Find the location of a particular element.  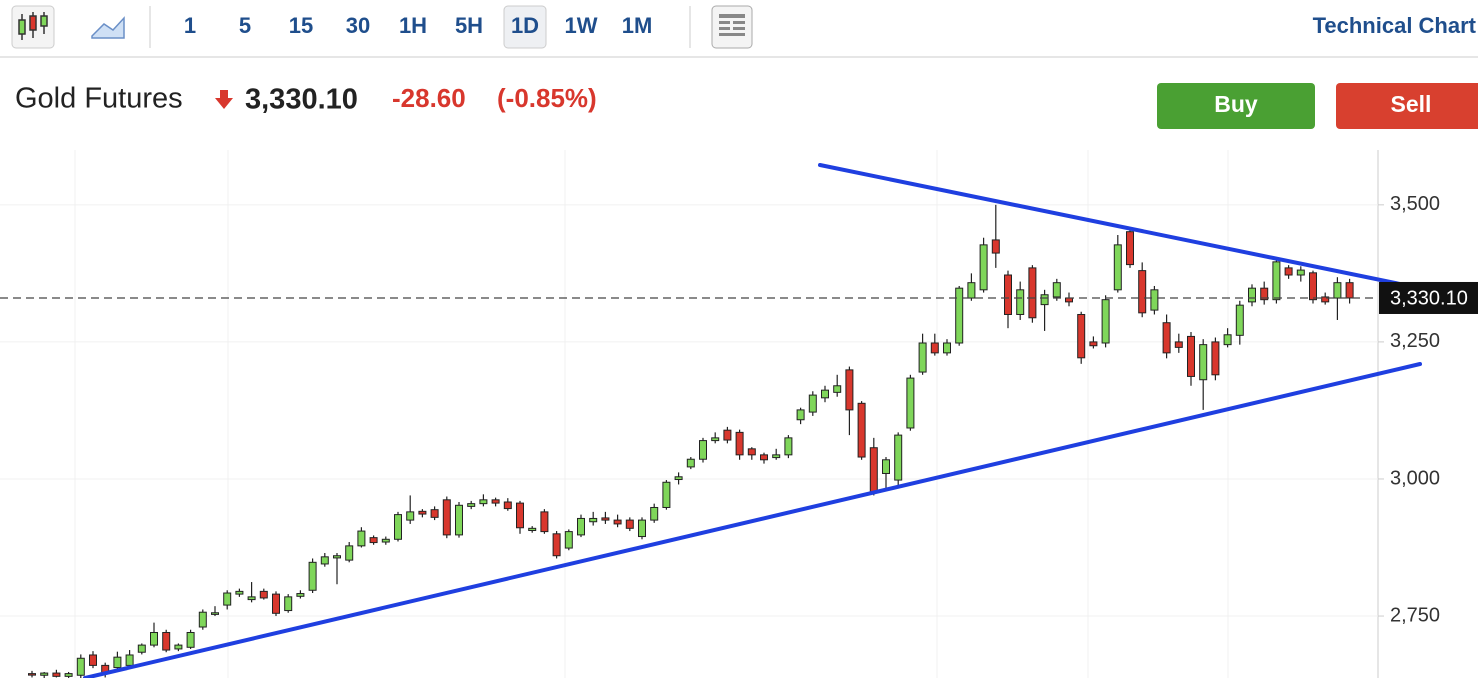

sell-button is located at coordinates (1407, 106).